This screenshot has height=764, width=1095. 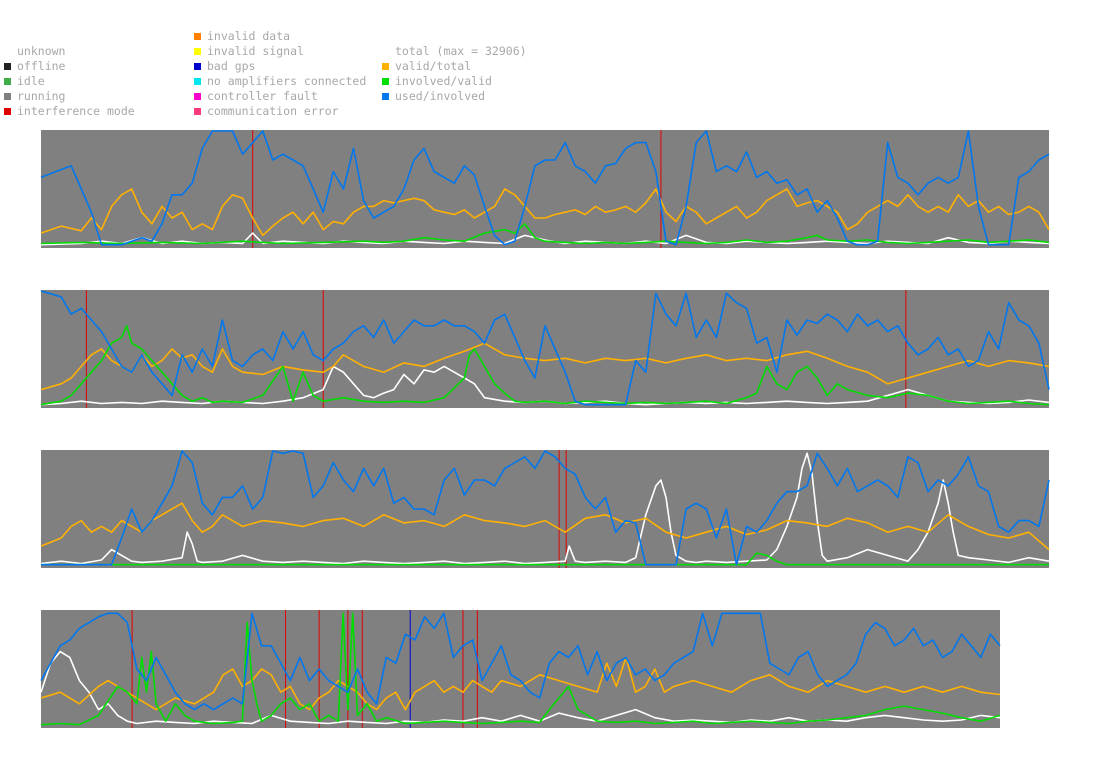 I want to click on legend-label: communication error, so click(x=273, y=111).